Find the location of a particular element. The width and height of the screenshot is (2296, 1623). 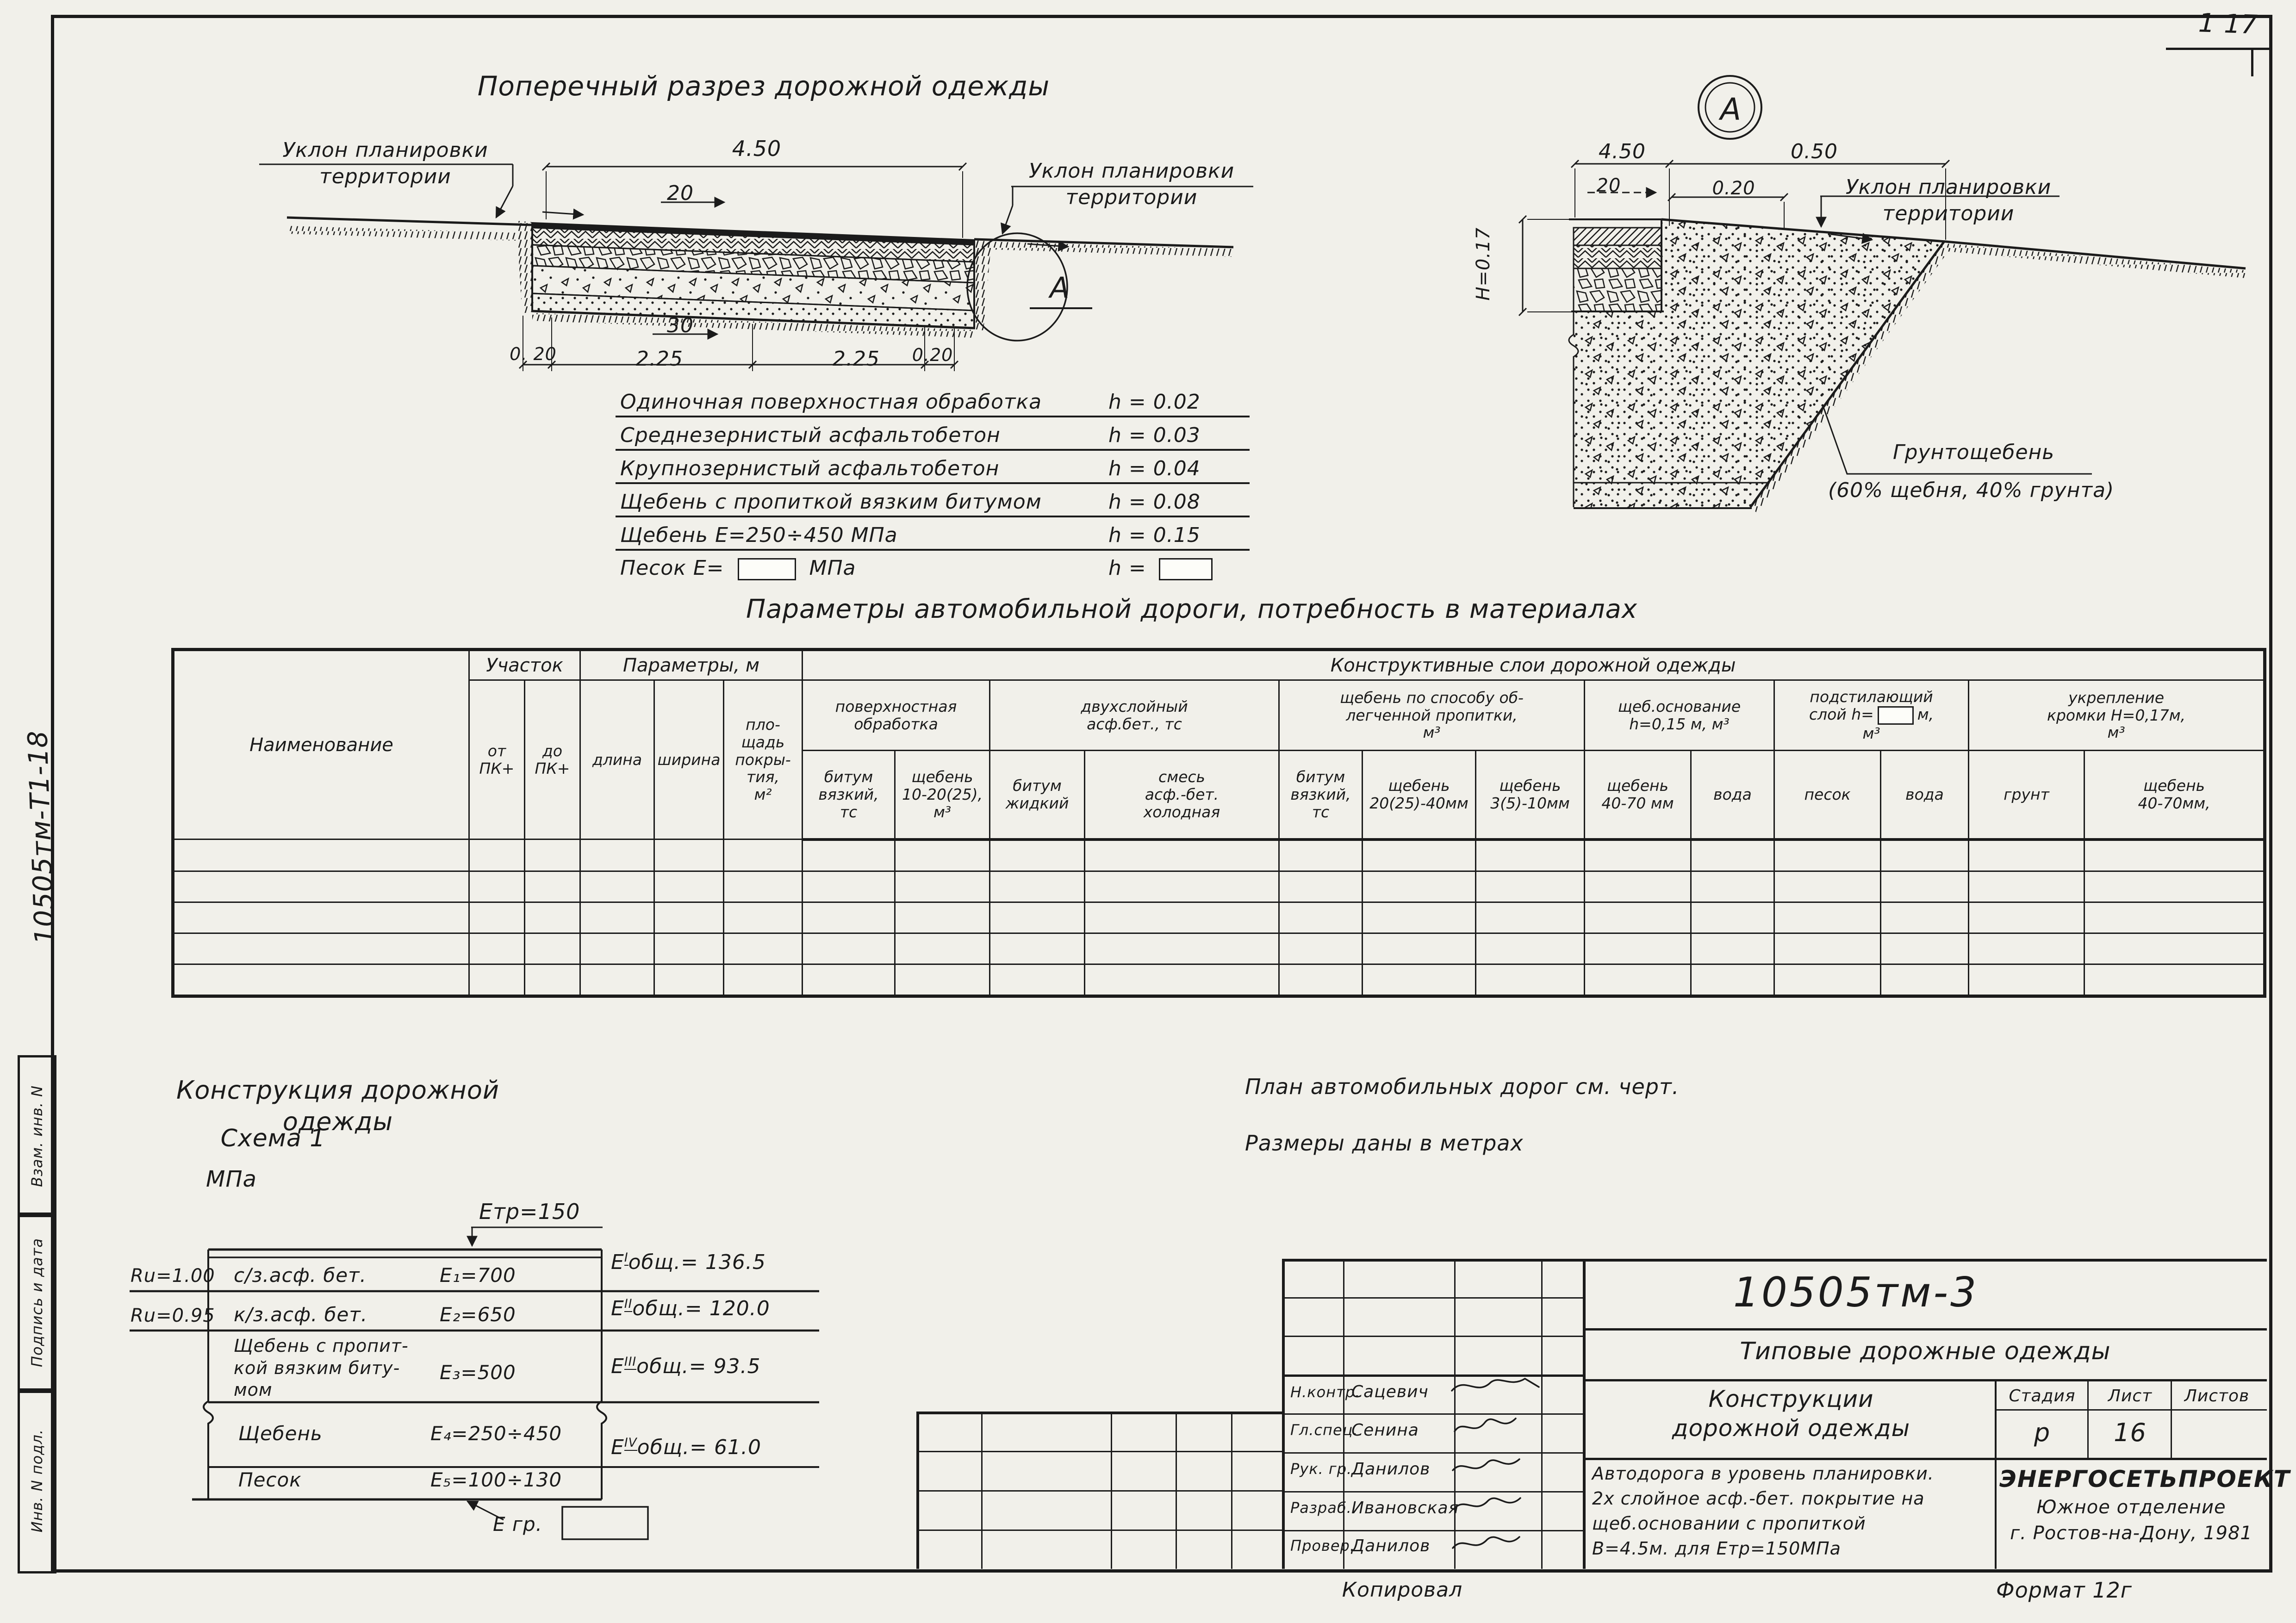

margin-code-text: 10505тм-Т1-18 is located at coordinates (41, 837).